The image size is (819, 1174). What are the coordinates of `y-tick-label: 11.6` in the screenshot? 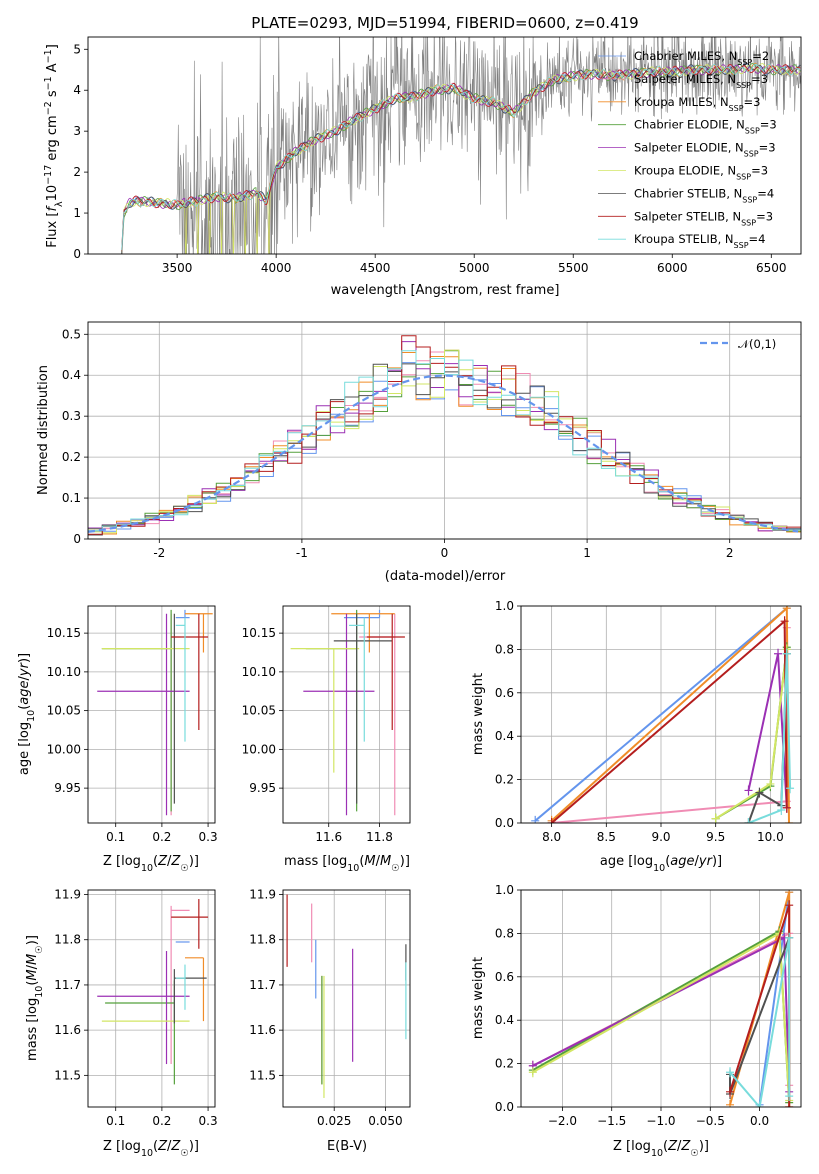 It's located at (67, 1030).